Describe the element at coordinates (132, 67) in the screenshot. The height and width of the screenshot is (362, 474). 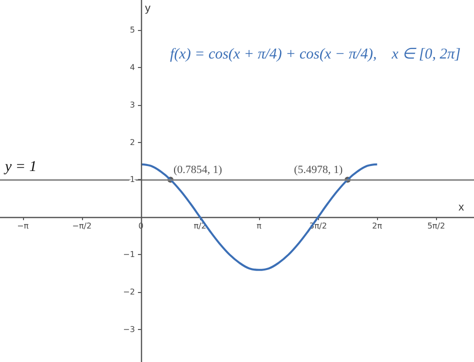
I see `y-tick-label: 4` at that location.